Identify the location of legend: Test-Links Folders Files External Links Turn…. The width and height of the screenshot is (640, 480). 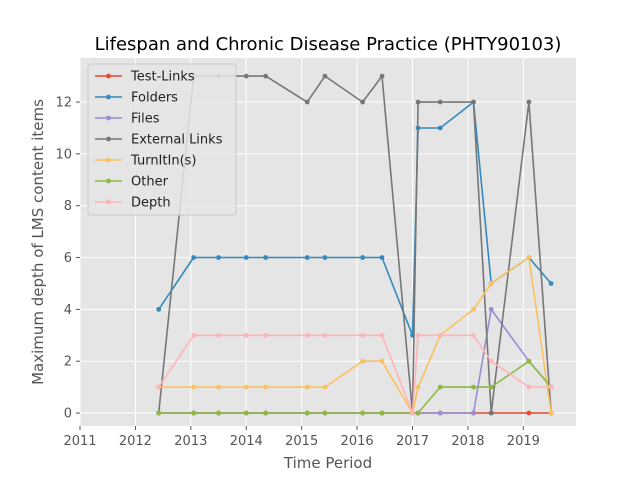
(162, 139).